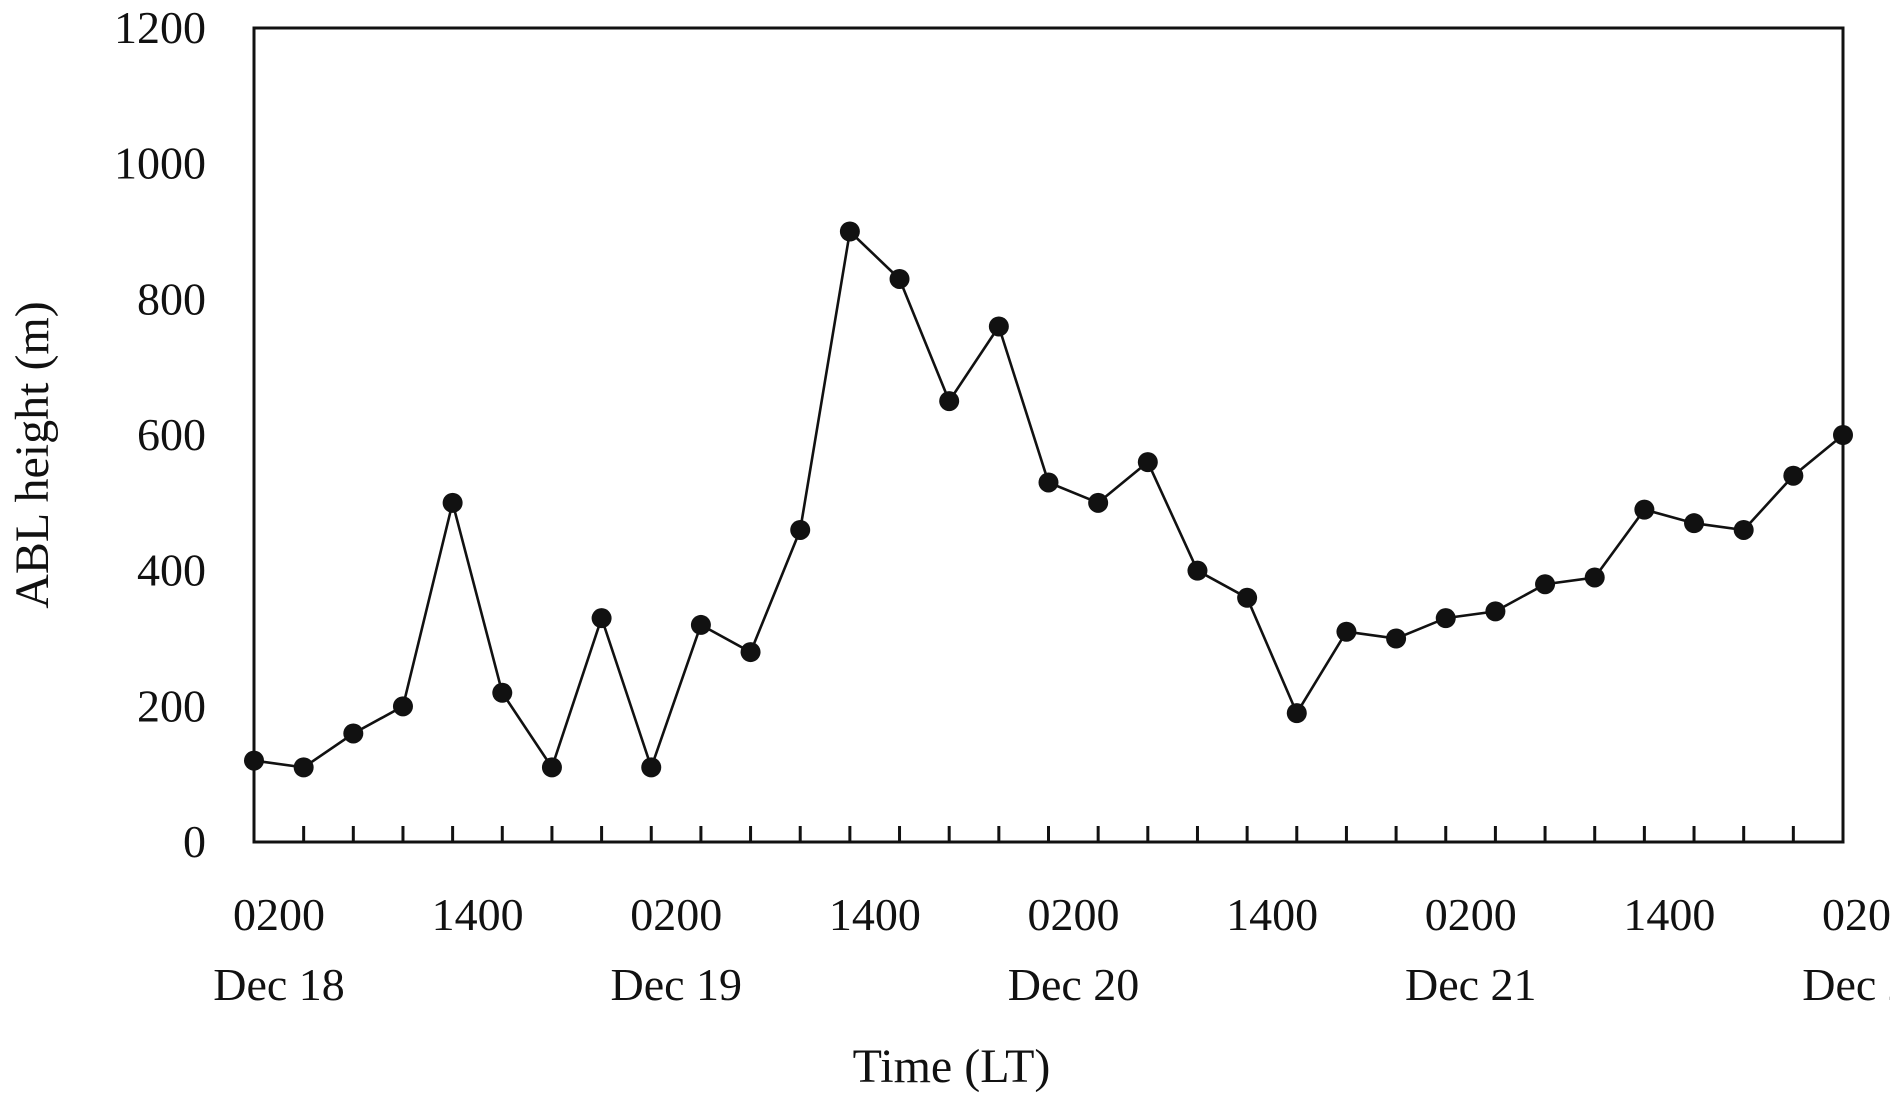 Image resolution: width=1890 pixels, height=1098 pixels. I want to click on x-day-label: Dec 19, so click(676, 984).